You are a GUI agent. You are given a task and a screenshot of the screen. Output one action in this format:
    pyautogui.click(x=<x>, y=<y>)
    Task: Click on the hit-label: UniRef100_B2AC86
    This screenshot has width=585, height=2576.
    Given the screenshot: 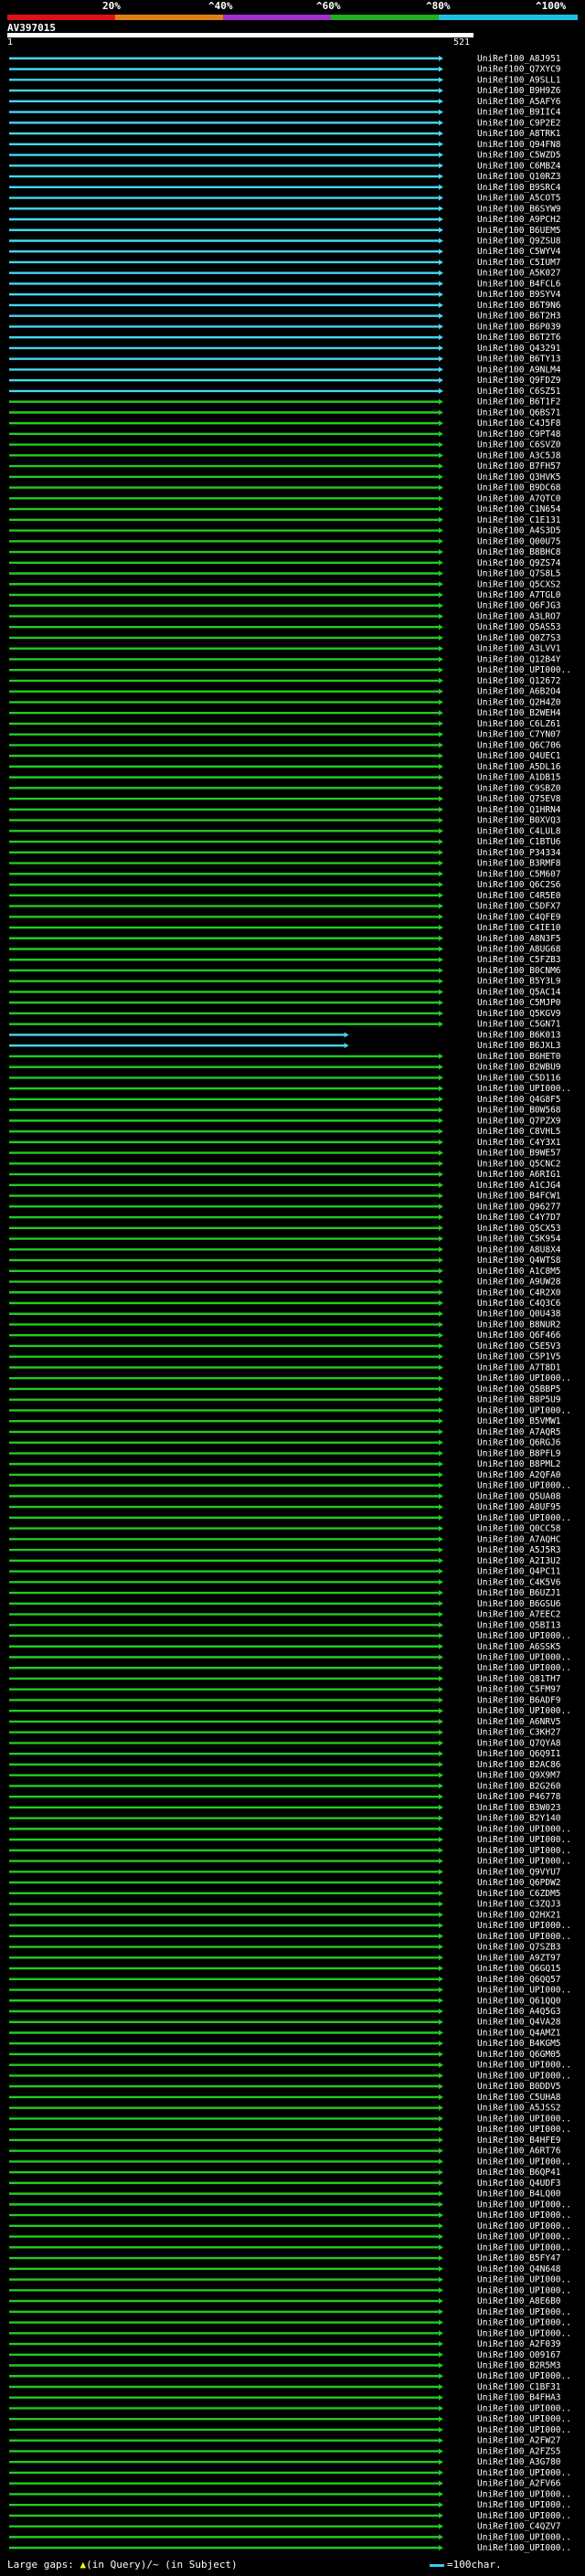 What is the action you would take?
    pyautogui.click(x=519, y=1765)
    